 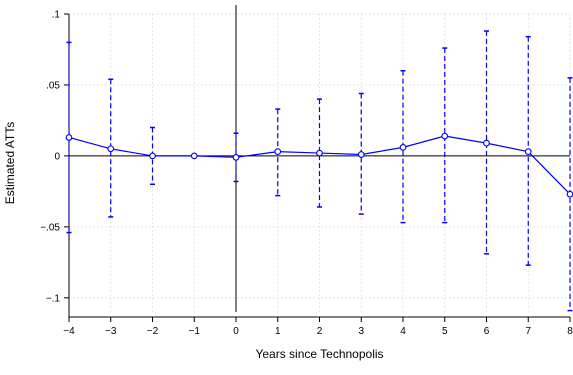 What do you see at coordinates (50, 227) in the screenshot?
I see `y-tick-label: −.05` at bounding box center [50, 227].